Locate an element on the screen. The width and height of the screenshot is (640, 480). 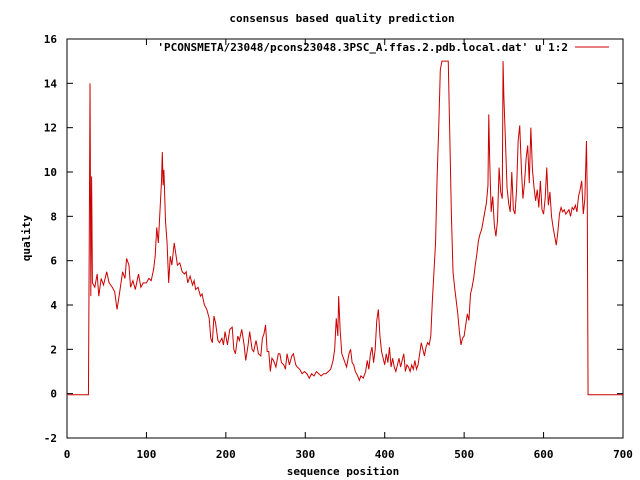
y-tick-label: 10 is located at coordinates (50, 172).